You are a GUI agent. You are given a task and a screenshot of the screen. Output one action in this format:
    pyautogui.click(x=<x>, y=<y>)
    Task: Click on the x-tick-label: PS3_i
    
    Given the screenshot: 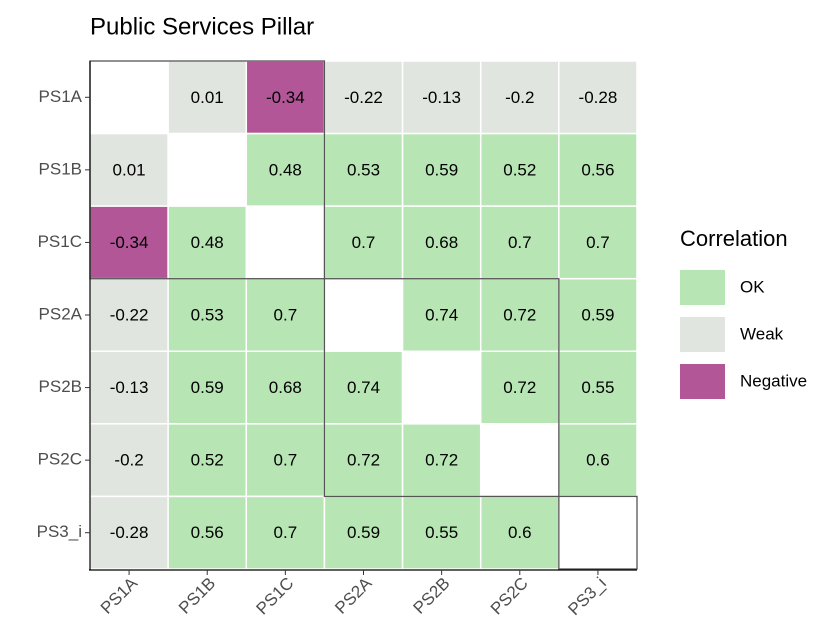 What is the action you would take?
    pyautogui.click(x=587, y=597)
    